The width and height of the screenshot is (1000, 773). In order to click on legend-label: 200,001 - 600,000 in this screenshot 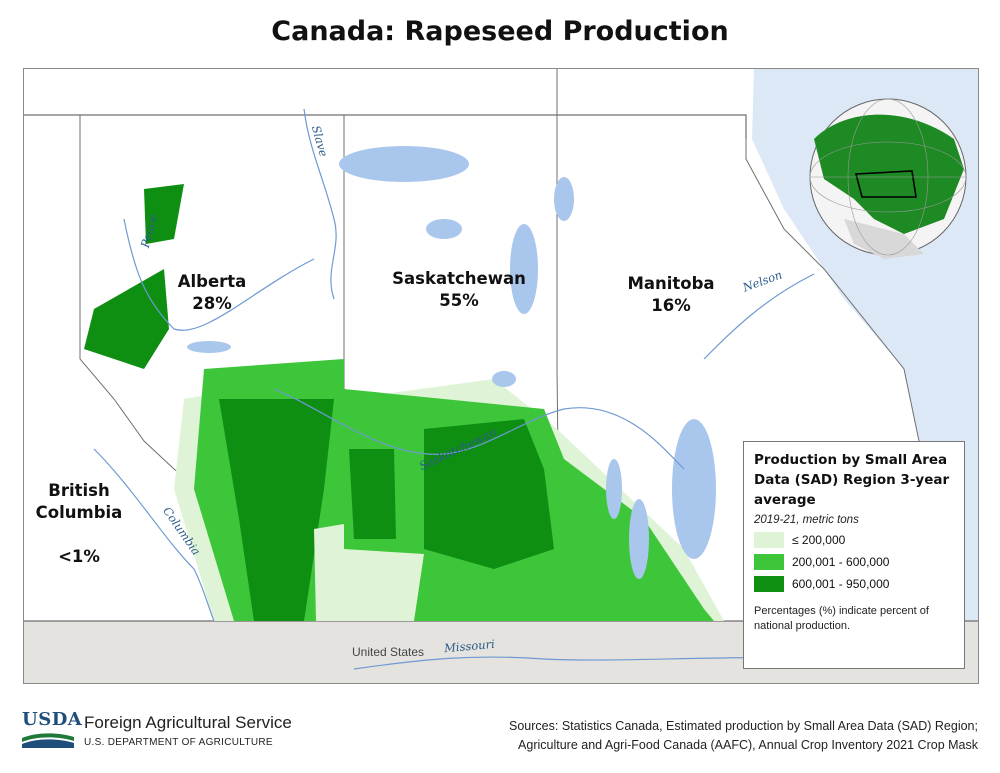, I will do `click(841, 562)`.